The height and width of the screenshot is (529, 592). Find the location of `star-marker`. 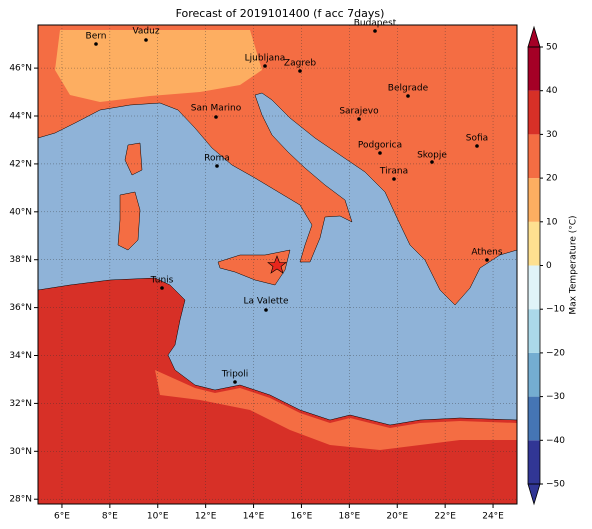

star-marker is located at coordinates (277, 264).